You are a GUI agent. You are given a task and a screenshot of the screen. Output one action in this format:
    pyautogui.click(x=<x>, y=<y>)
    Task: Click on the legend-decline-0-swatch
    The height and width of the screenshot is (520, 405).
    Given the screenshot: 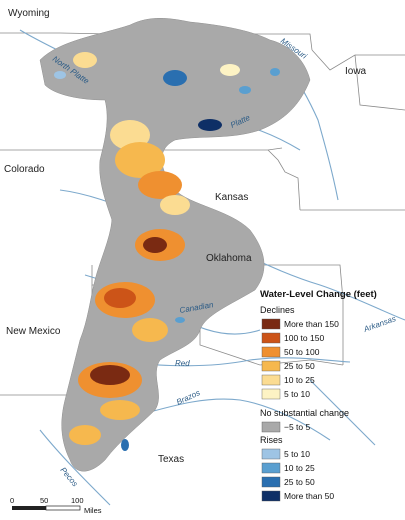 What is the action you would take?
    pyautogui.click(x=271, y=324)
    